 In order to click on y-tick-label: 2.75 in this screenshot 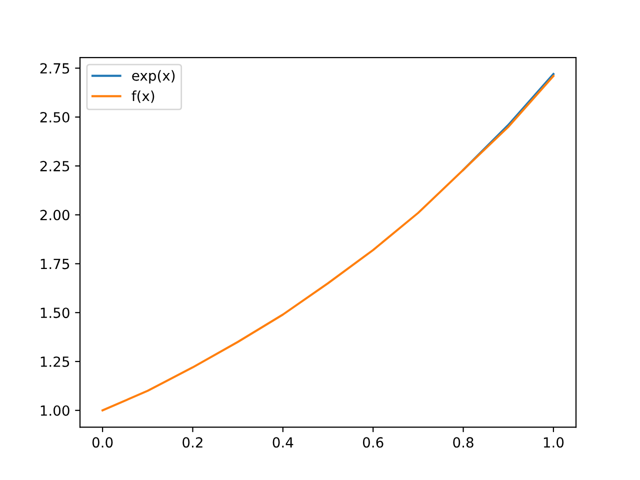, I will do `click(55, 68)`.